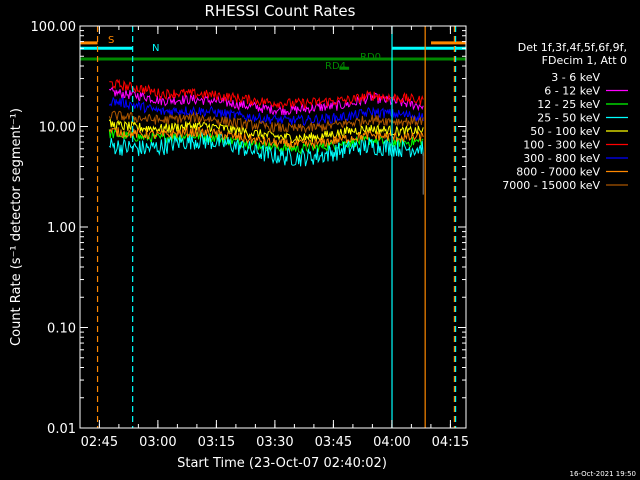 Image resolution: width=640 pixels, height=480 pixels. What do you see at coordinates (111, 40) in the screenshot?
I see `flag-label: S` at bounding box center [111, 40].